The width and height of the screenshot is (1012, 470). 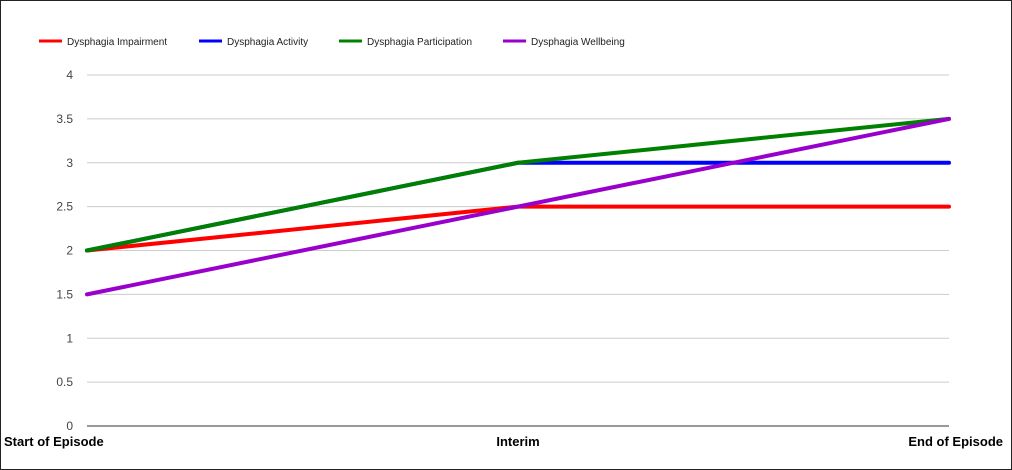 What do you see at coordinates (518, 228) in the screenshot?
I see `series-line-dysphagia-impairment` at bounding box center [518, 228].